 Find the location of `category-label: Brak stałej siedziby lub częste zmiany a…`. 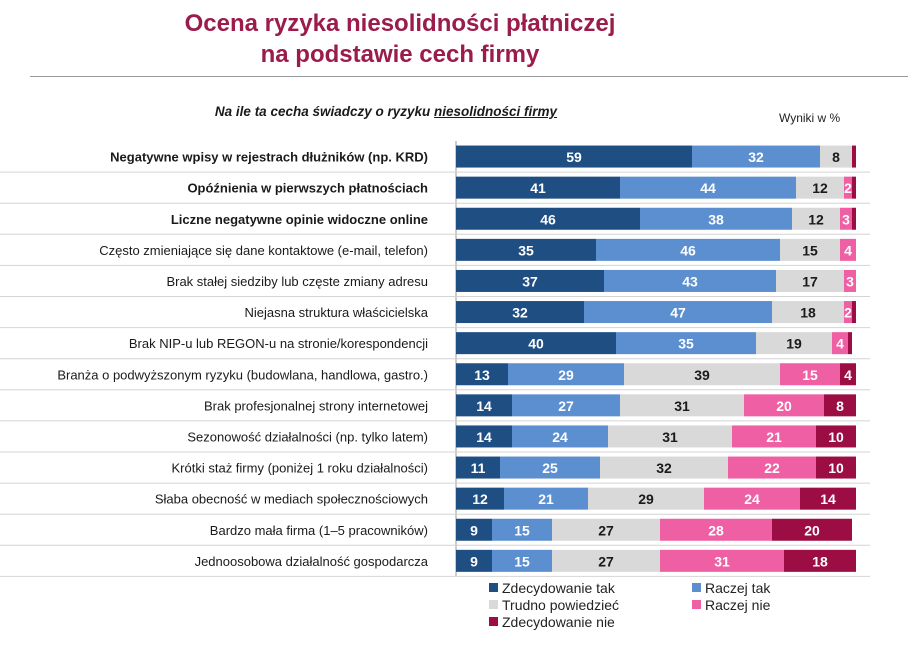

category-label: Brak stałej siedziby lub częste zmiany a… is located at coordinates (297, 281).